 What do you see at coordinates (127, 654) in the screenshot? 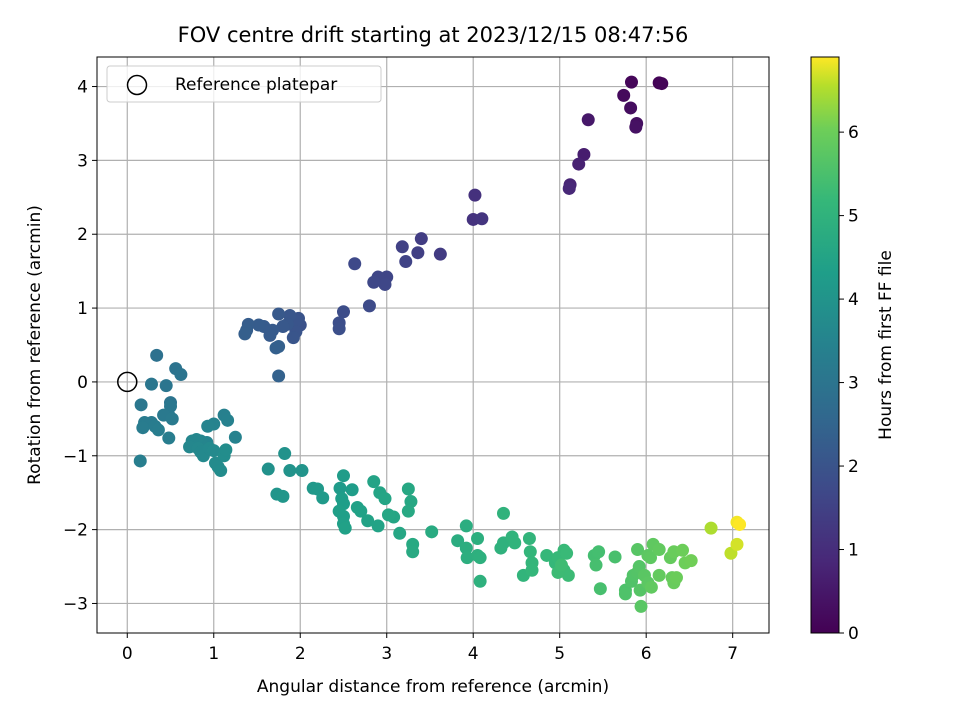
I see `x-tick-label: 0` at bounding box center [127, 654].